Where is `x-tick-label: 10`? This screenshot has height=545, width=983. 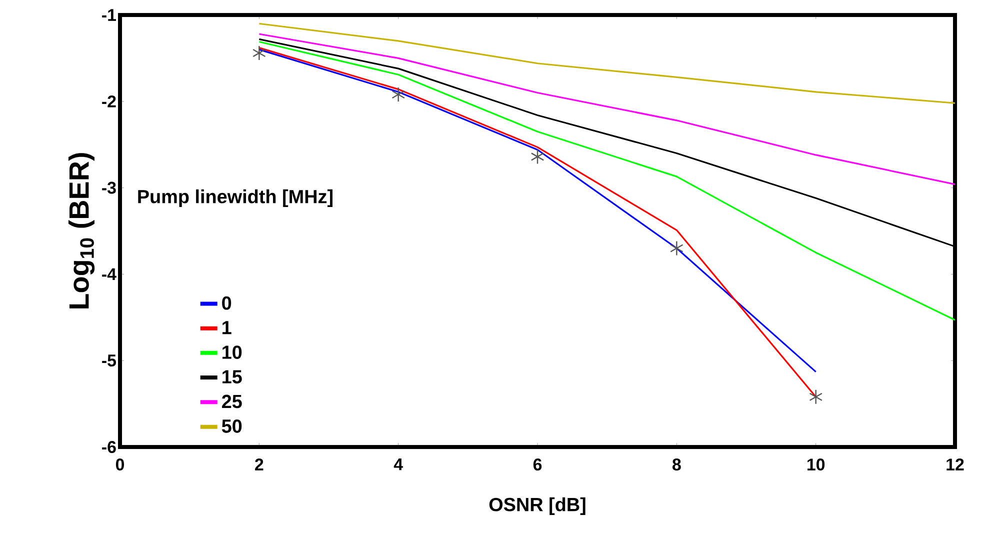
x-tick-label: 10 is located at coordinates (816, 464).